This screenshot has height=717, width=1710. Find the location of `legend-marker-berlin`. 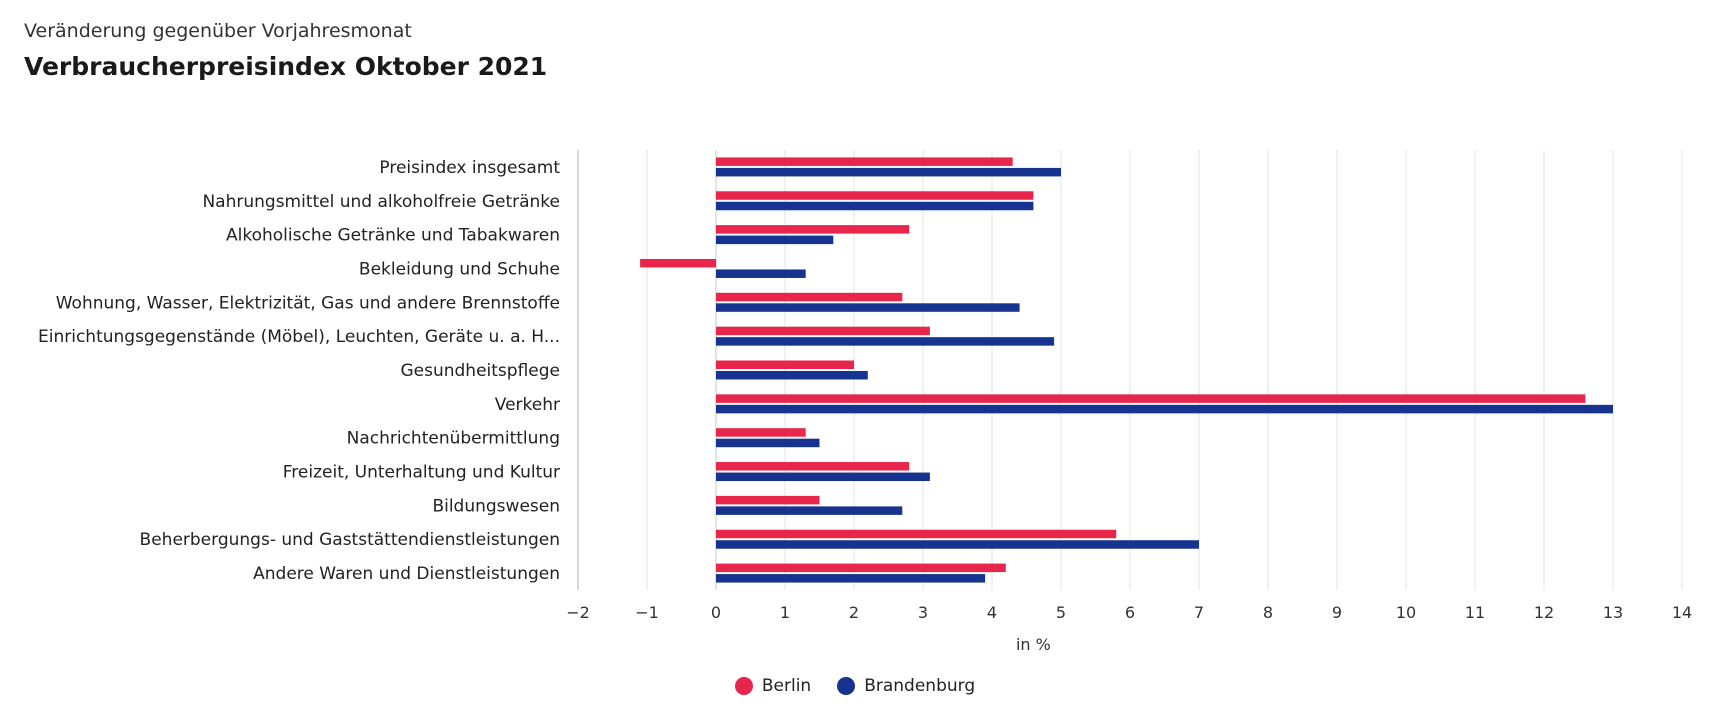

legend-marker-berlin is located at coordinates (743, 686).